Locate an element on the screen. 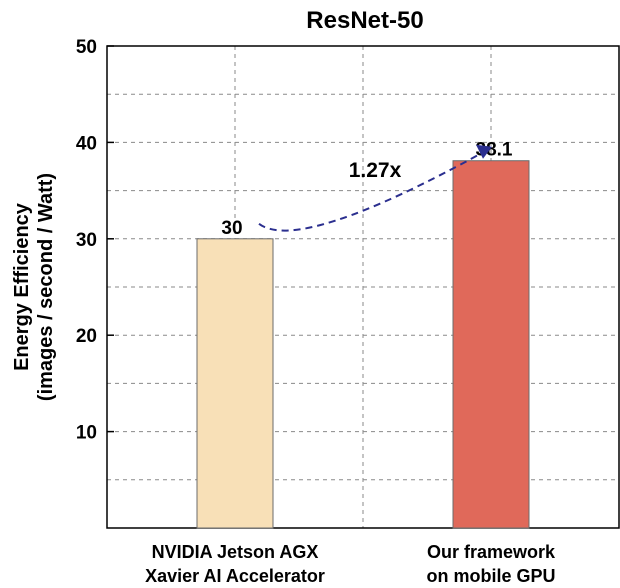  speedup-arrowhead is located at coordinates (484, 151).